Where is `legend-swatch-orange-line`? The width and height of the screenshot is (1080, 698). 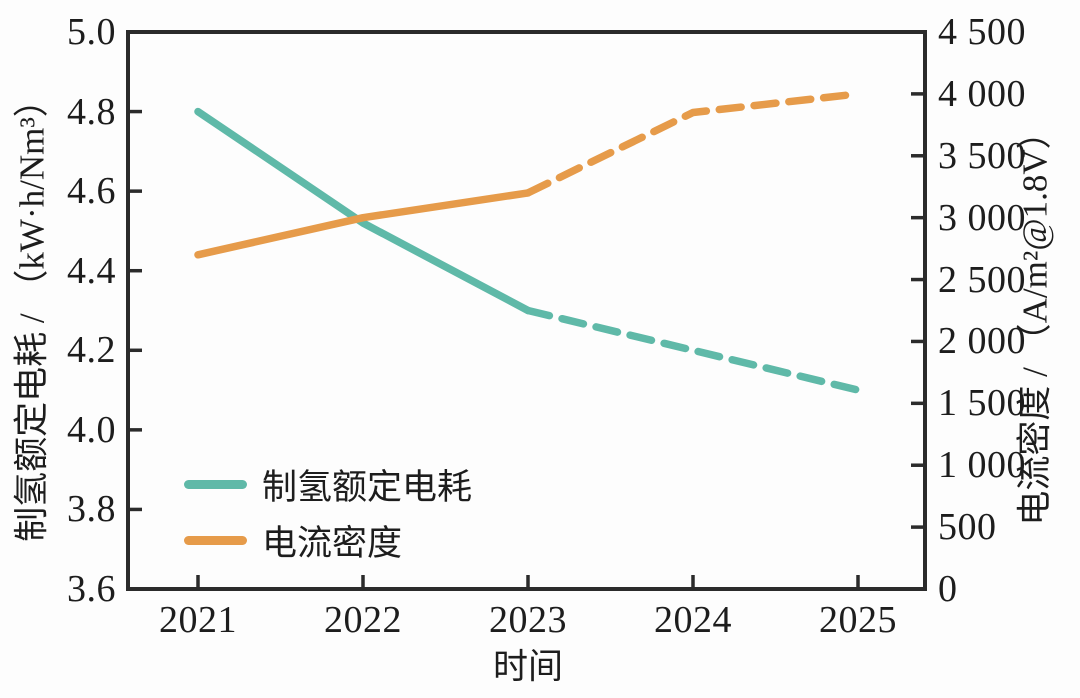 legend-swatch-orange-line is located at coordinates (215, 540).